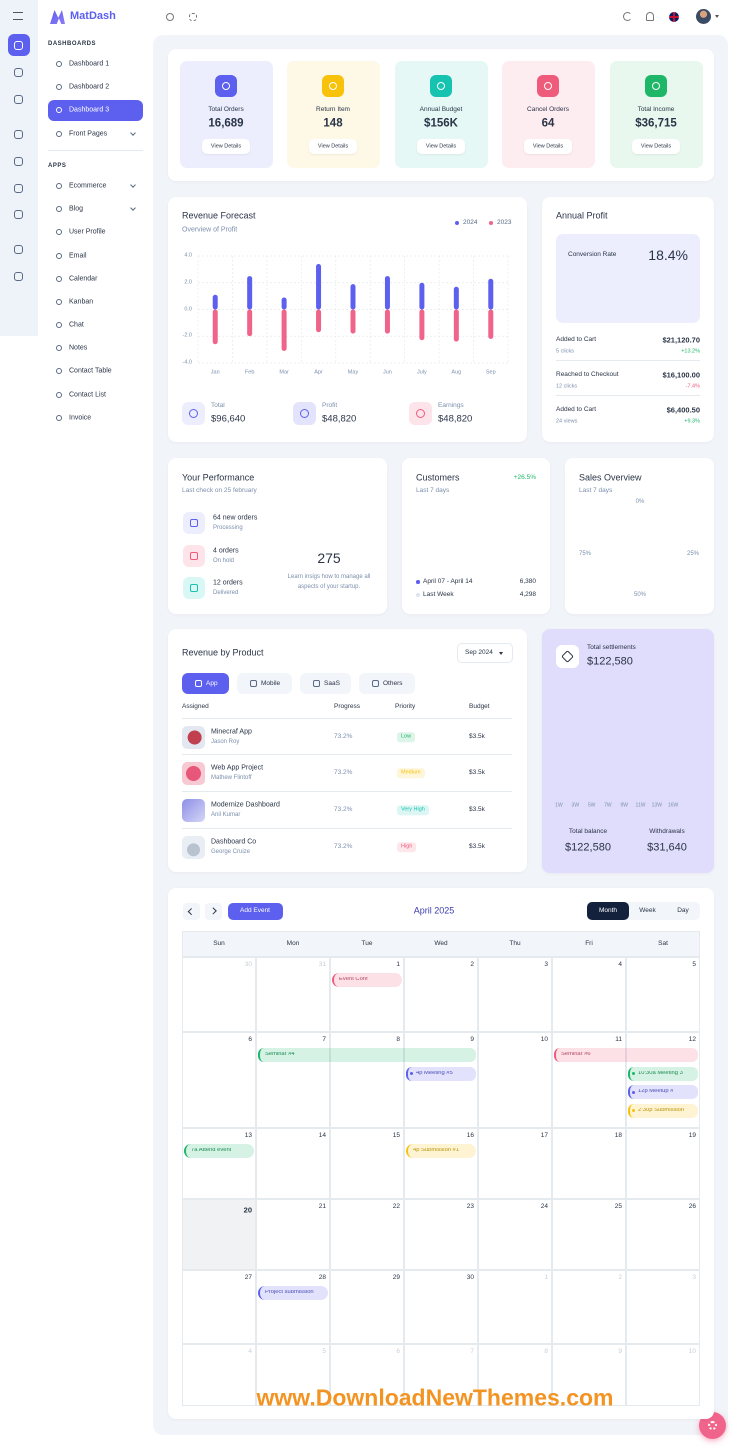 The width and height of the screenshot is (736, 1449). Describe the element at coordinates (576, 1055) in the screenshot. I see `event-title: Seminar #6` at that location.